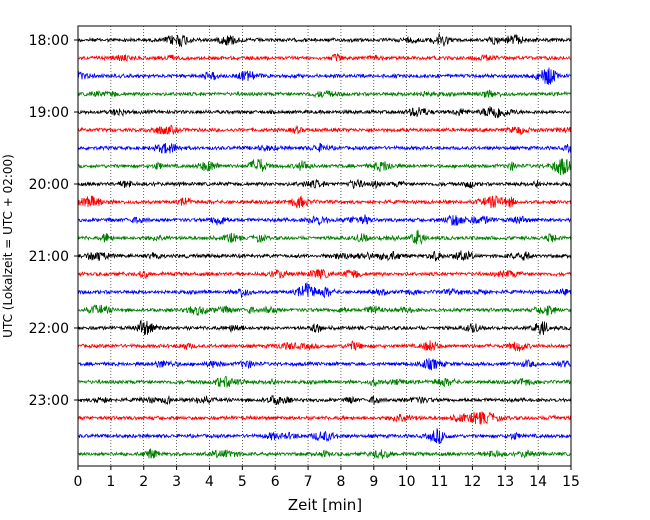 This screenshot has width=650, height=520. What do you see at coordinates (209, 482) in the screenshot?
I see `x-tick-label: 4` at bounding box center [209, 482].